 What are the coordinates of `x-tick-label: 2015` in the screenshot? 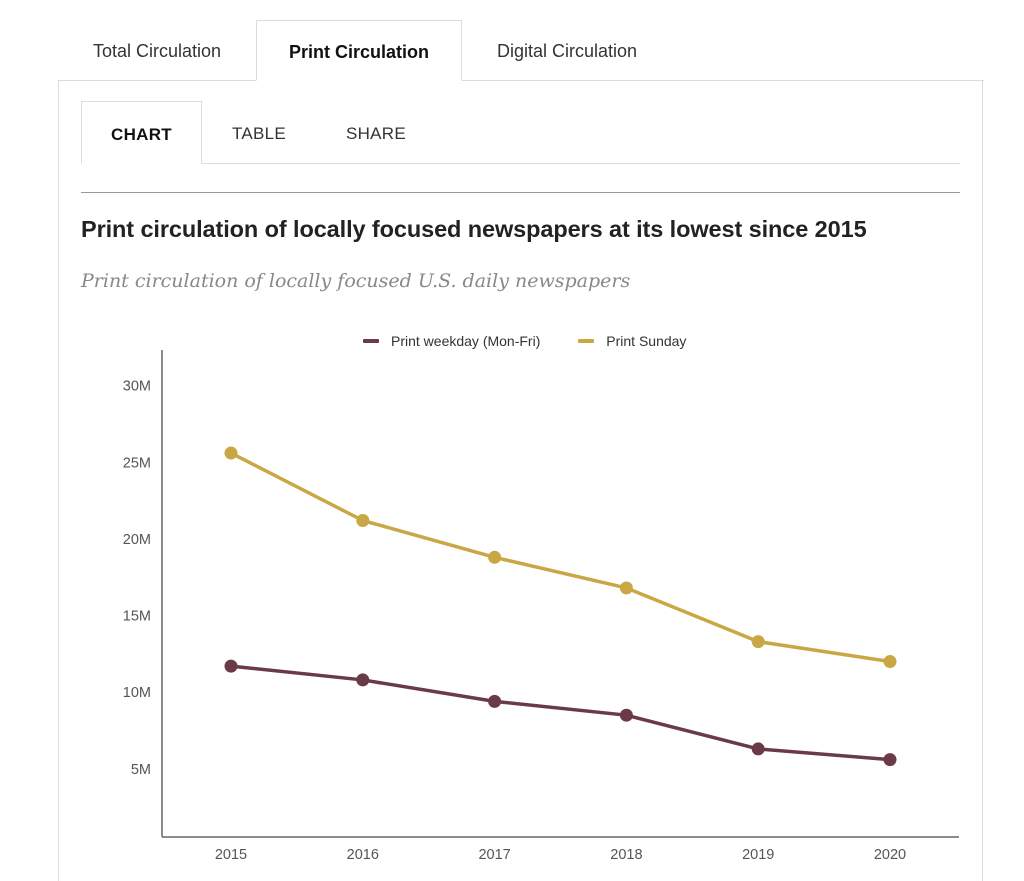 It's located at (231, 855).